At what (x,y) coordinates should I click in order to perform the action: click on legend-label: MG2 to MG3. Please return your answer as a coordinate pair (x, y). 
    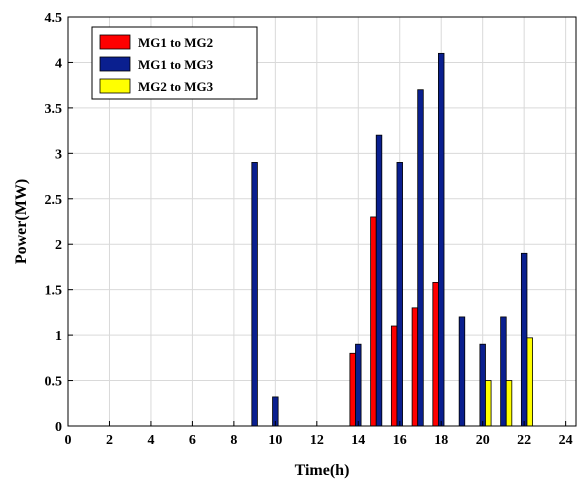
    Looking at the image, I should click on (176, 86).